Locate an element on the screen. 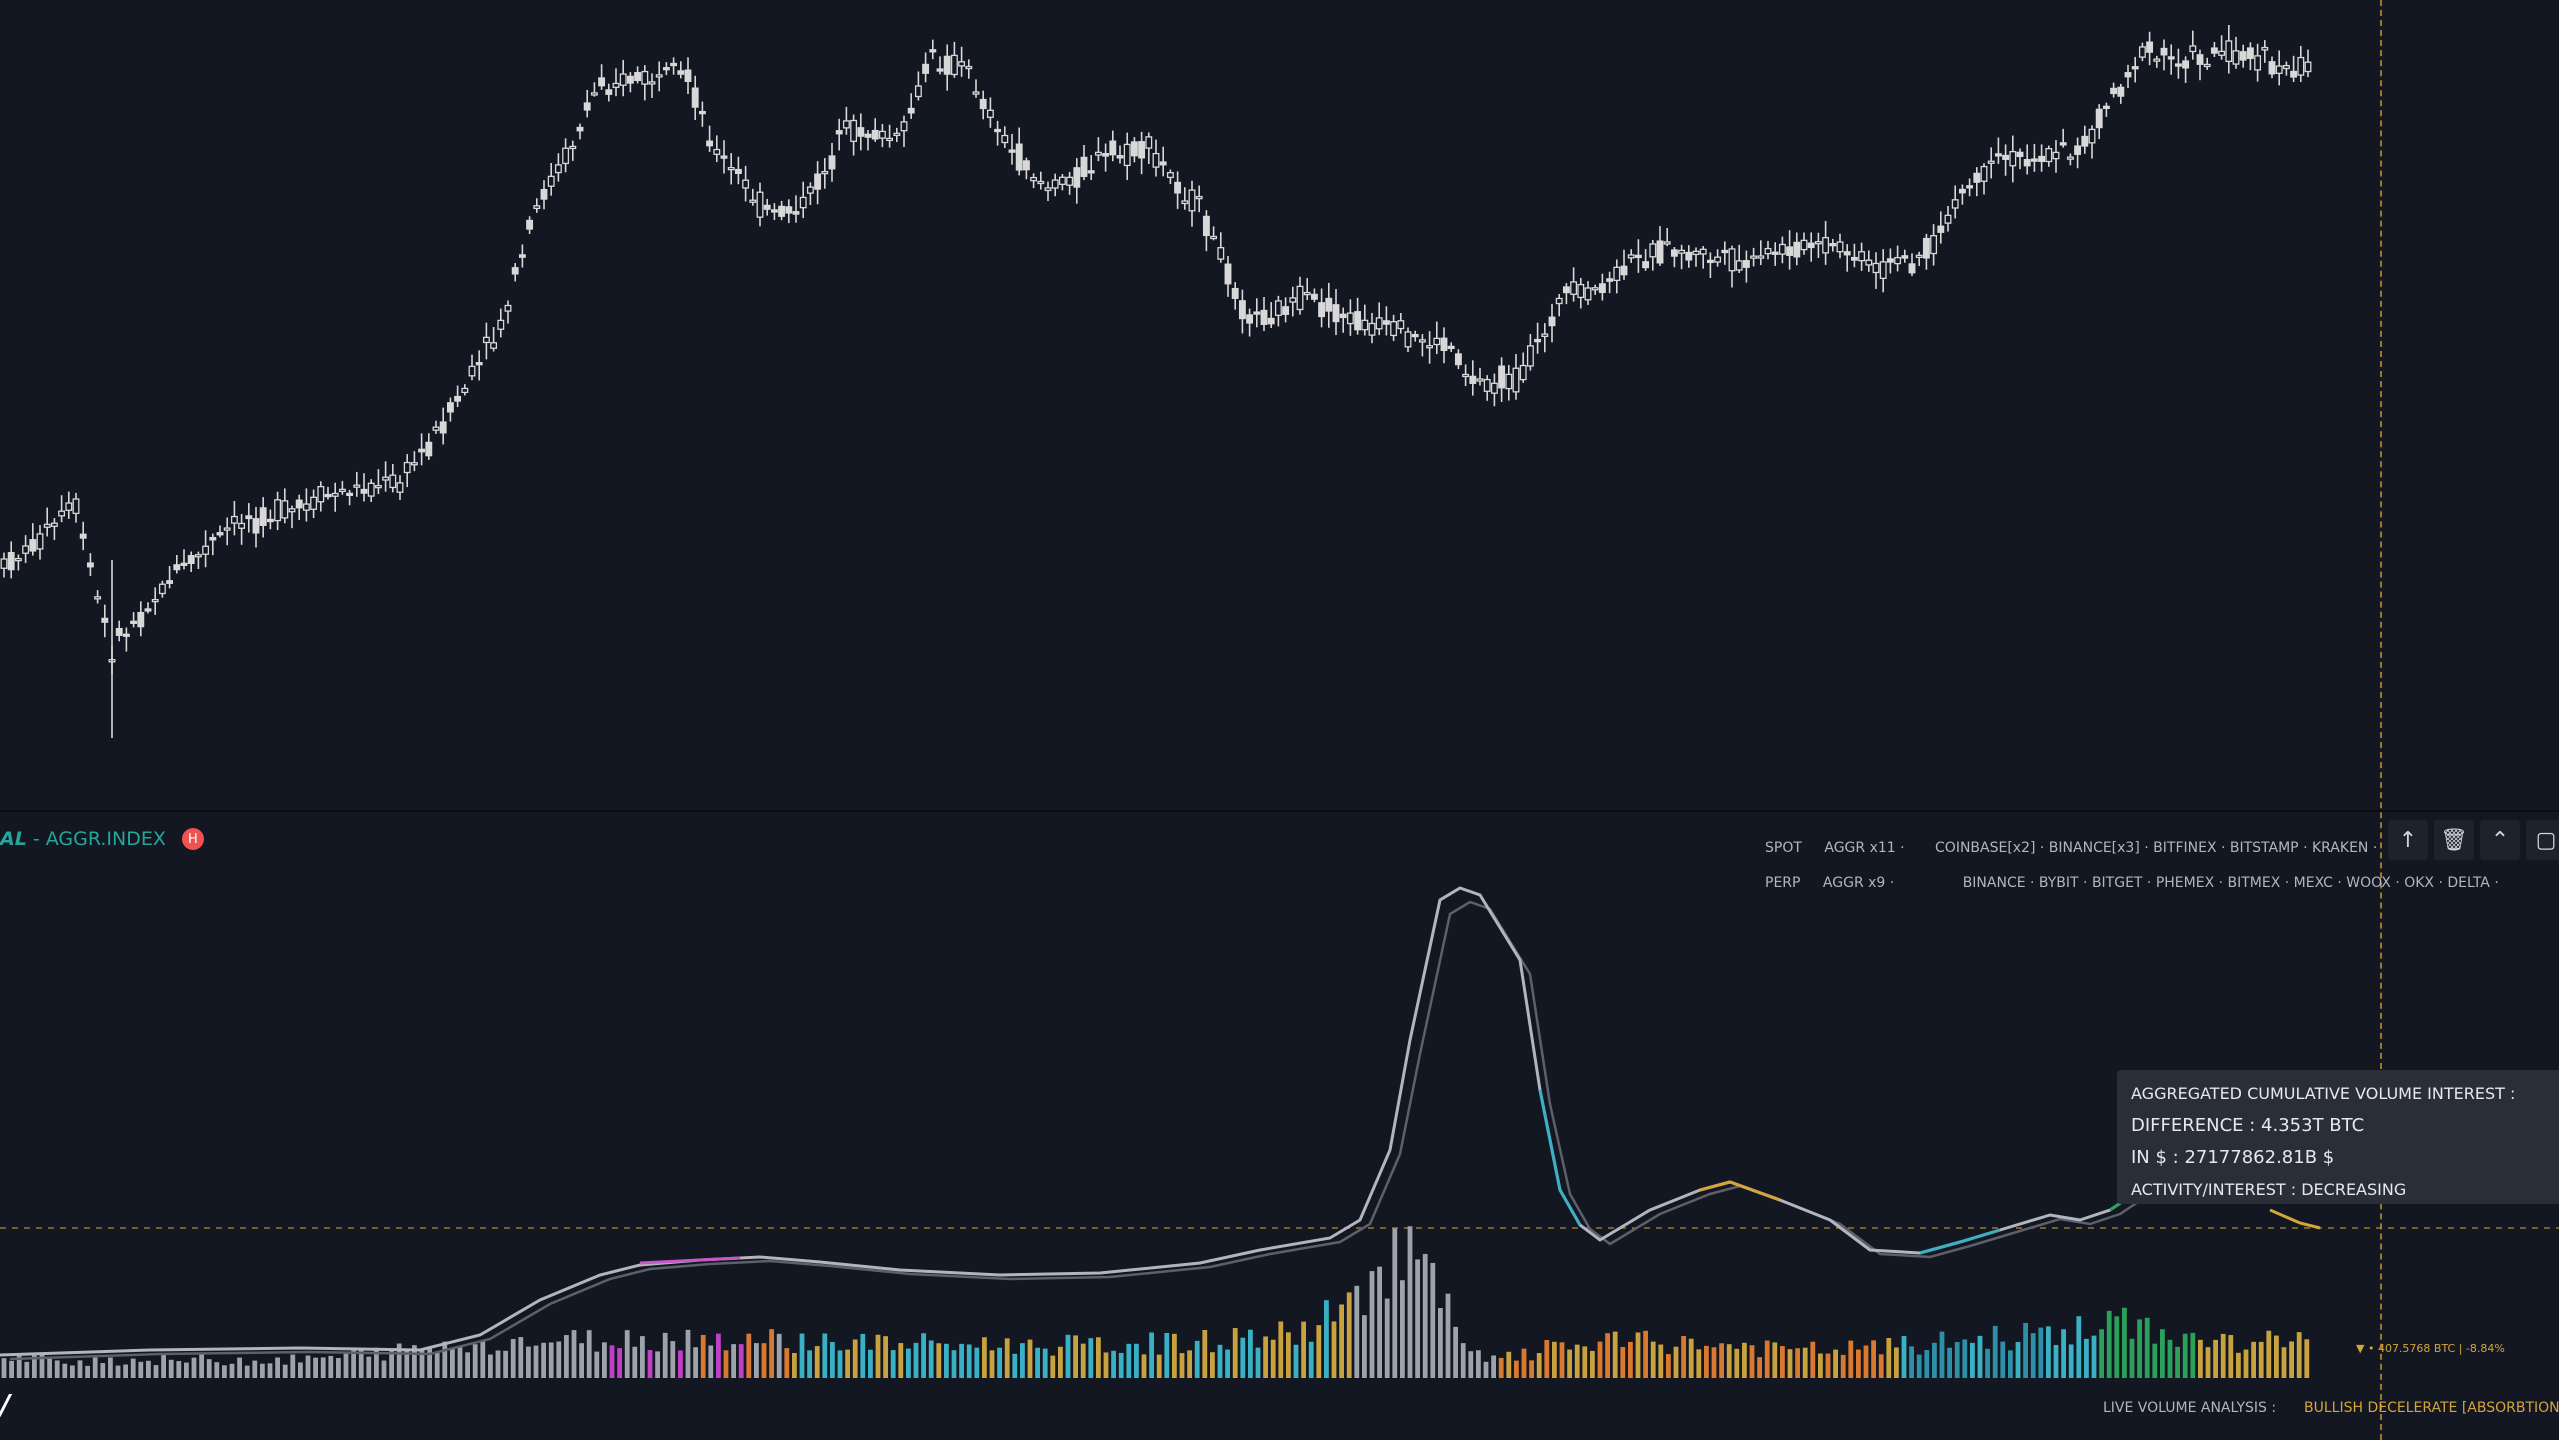 The height and width of the screenshot is (1440, 2559). more-icon: ▢ is located at coordinates (2542, 840).